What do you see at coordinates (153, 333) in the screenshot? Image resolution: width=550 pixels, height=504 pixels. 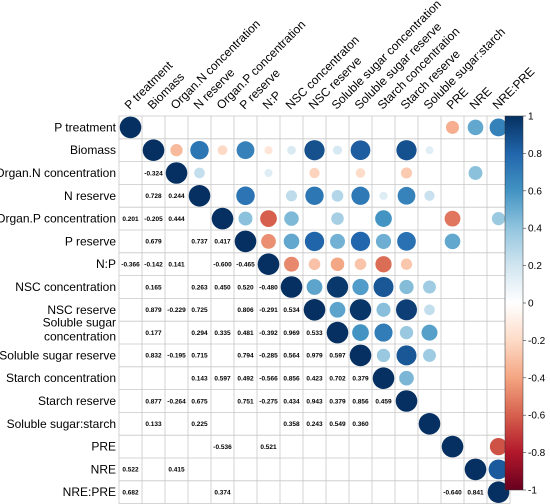 I see `correlation-label: 0.177` at bounding box center [153, 333].